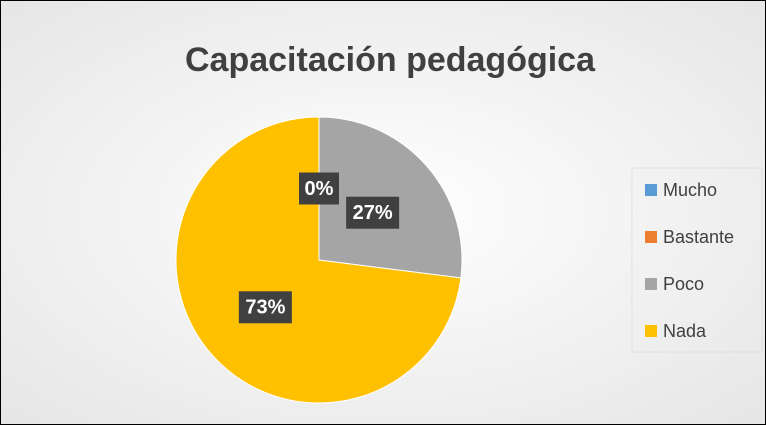 The image size is (766, 425). Describe the element at coordinates (683, 284) in the screenshot. I see `legend-label: Poco` at that location.